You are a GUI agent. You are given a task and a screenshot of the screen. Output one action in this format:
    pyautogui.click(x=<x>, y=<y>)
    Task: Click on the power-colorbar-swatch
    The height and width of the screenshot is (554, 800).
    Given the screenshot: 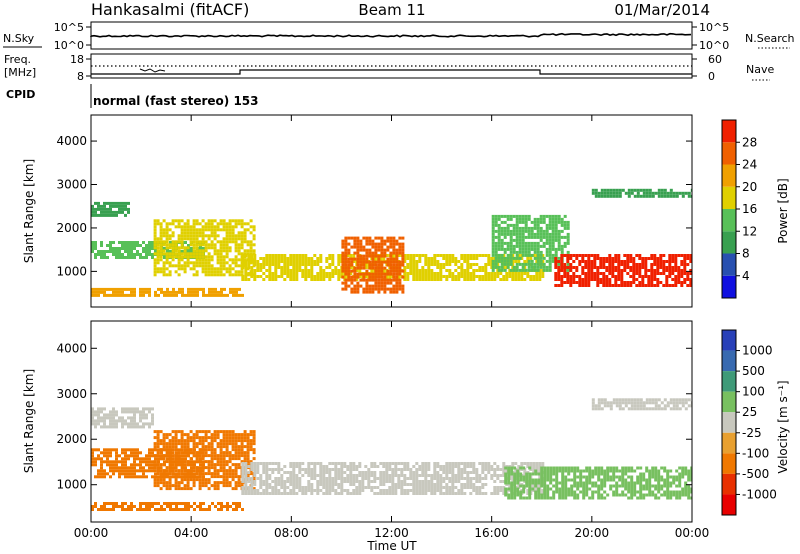 What is the action you would take?
    pyautogui.click(x=729, y=131)
    